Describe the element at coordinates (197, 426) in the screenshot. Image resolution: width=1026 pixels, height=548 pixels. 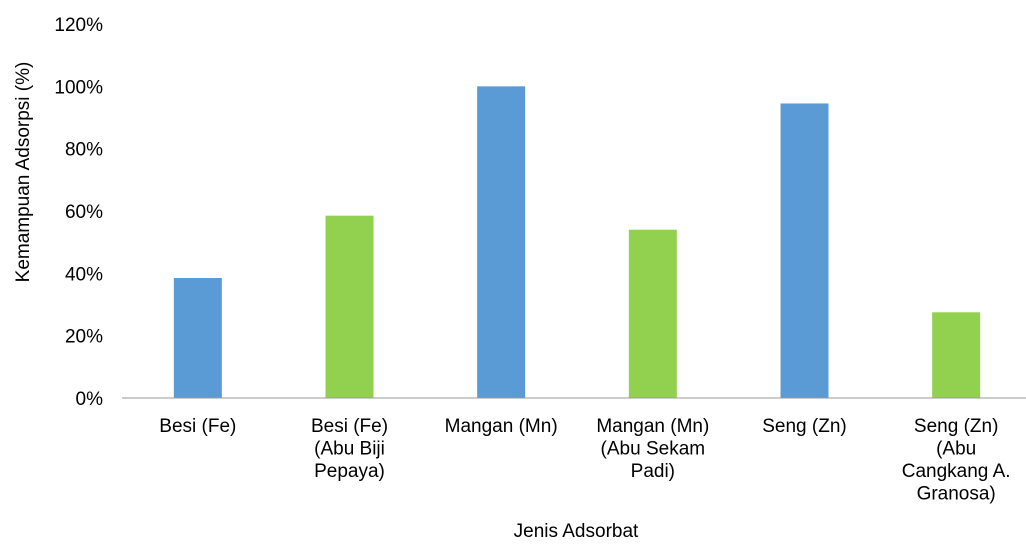
I see `x-category-label: Besi (Fe)` at that location.